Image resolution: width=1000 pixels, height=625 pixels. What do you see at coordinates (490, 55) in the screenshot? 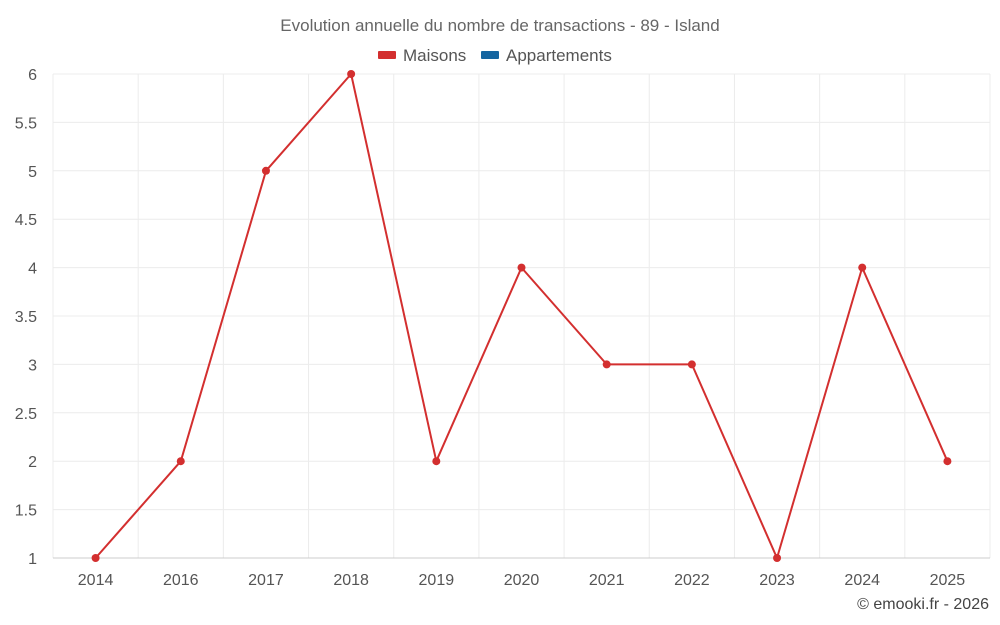
I see `legend-swatch-appartements` at bounding box center [490, 55].